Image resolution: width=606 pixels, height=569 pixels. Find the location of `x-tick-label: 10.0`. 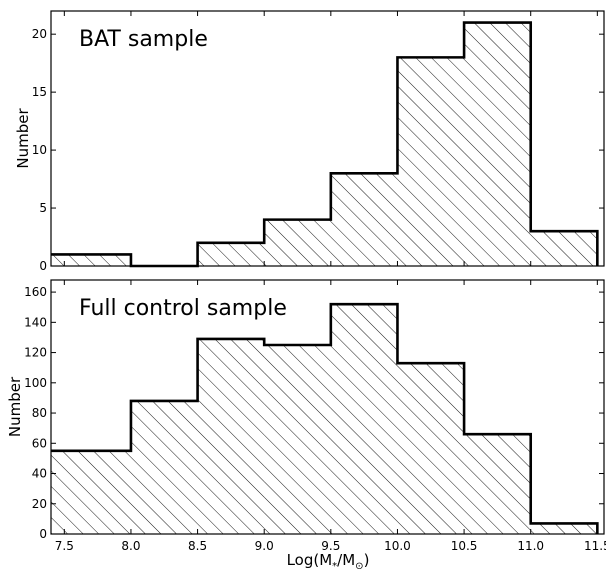

x-tick-label: 10.0 is located at coordinates (397, 546).